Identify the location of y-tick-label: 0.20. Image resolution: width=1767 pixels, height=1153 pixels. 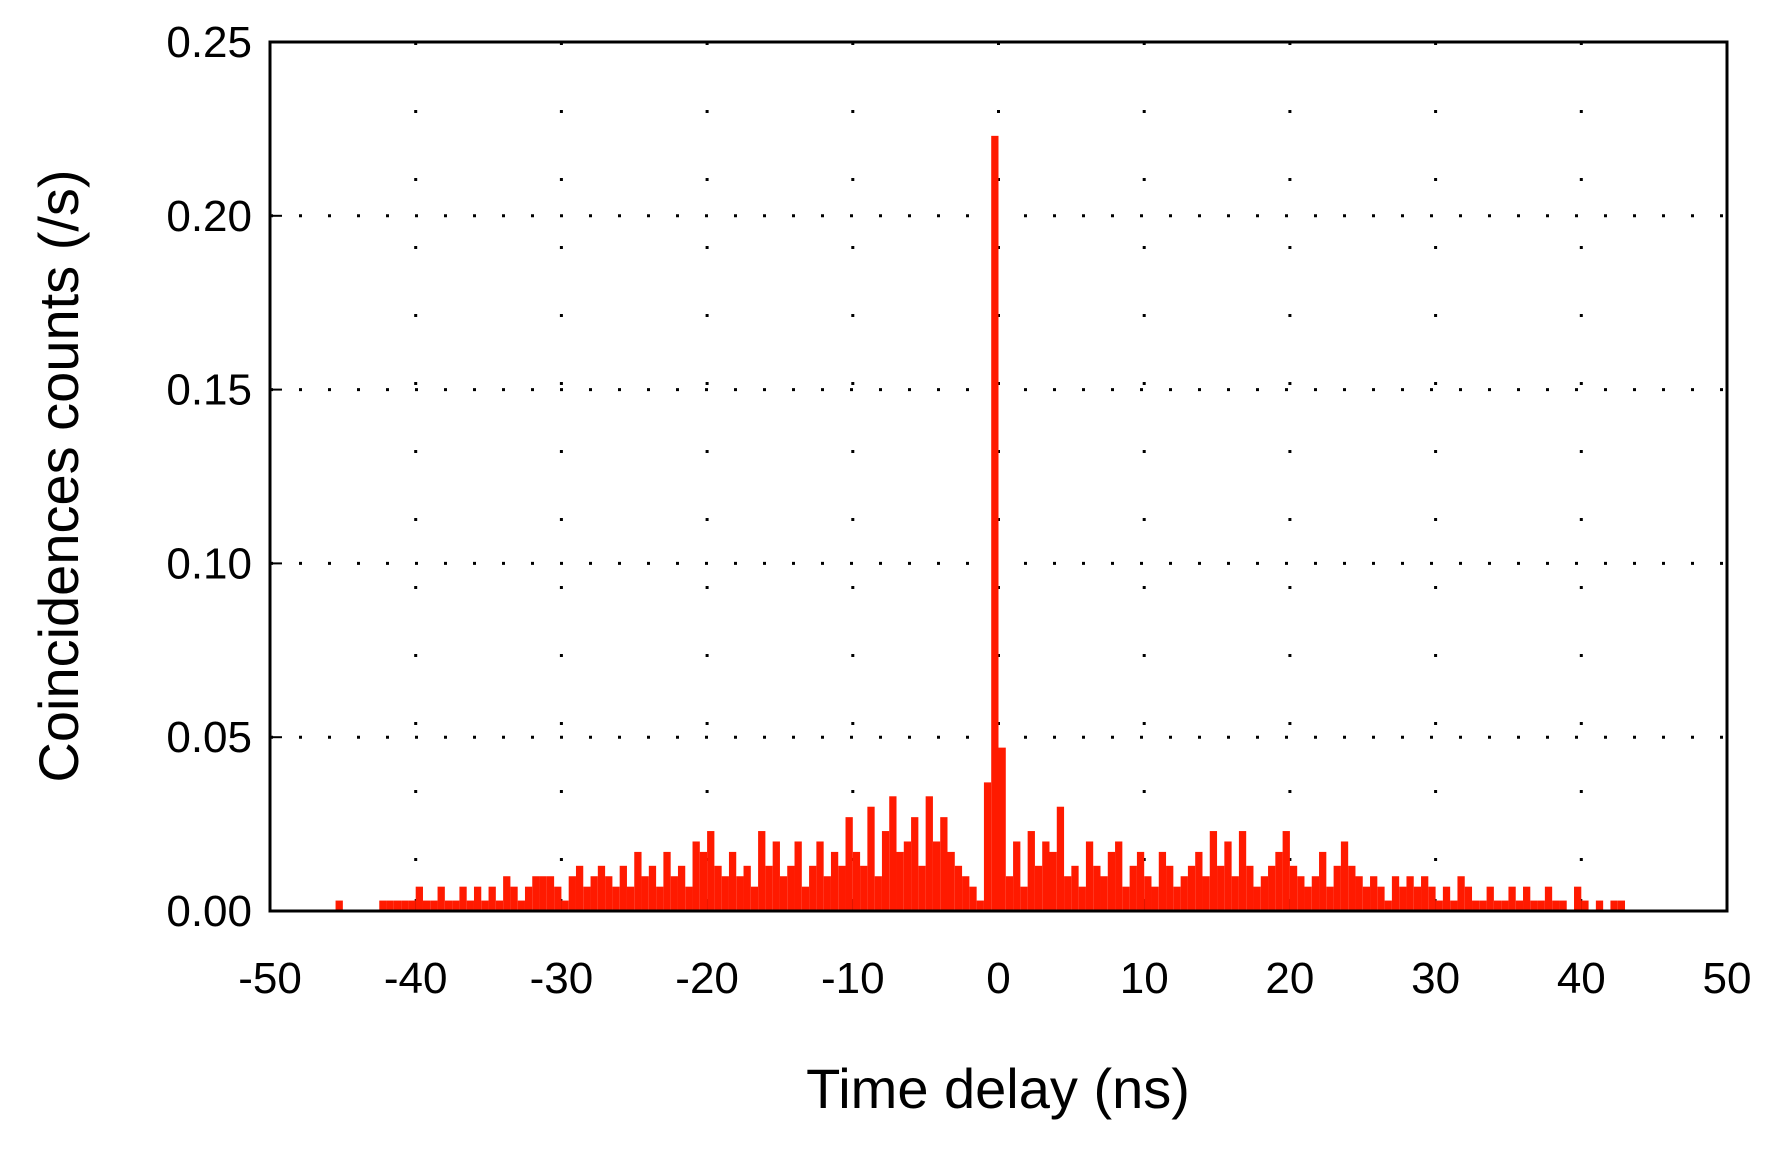
(209, 216).